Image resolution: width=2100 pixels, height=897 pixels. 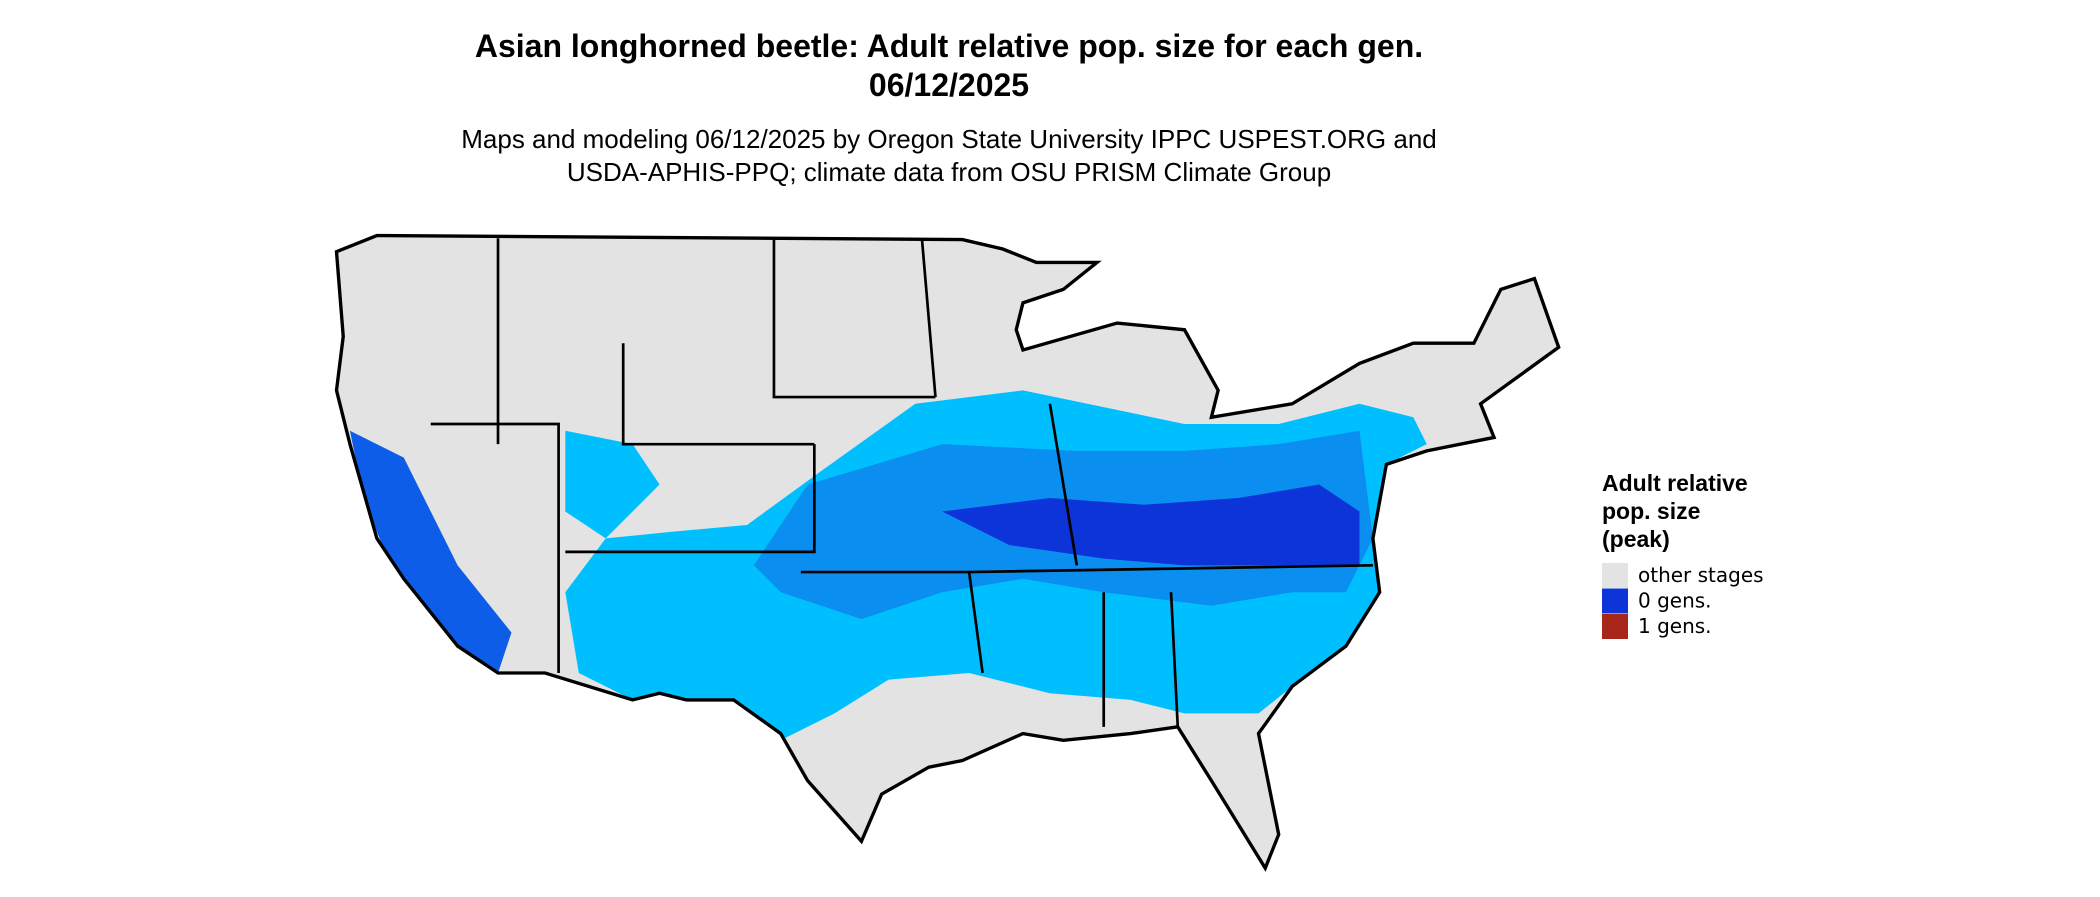 What do you see at coordinates (1675, 483) in the screenshot?
I see `legend-title: Adult relative` at bounding box center [1675, 483].